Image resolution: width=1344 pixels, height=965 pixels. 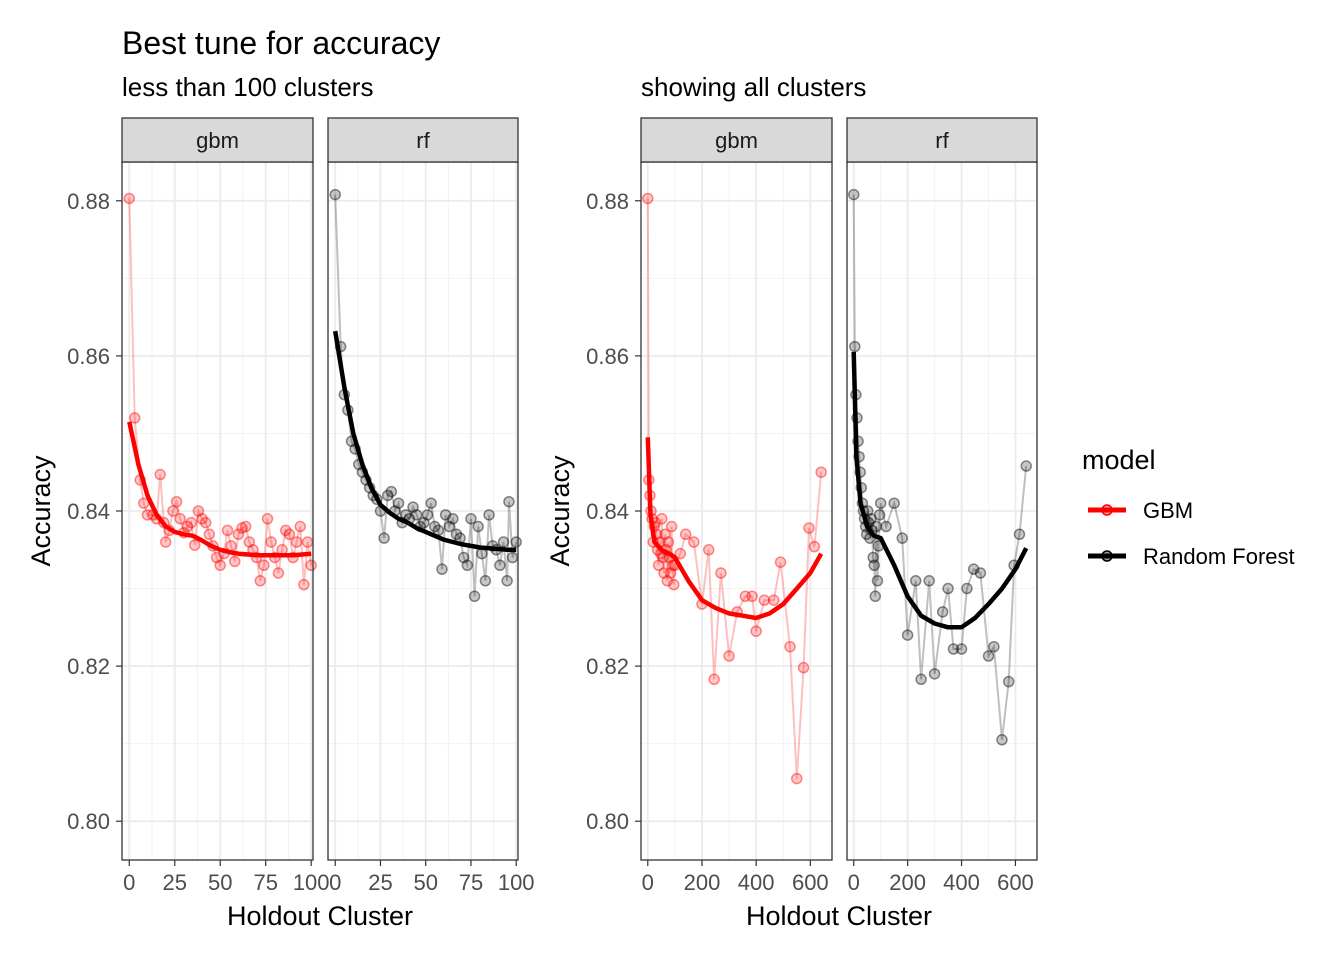 I want to click on x-tick-label: 600, so click(x=810, y=882).